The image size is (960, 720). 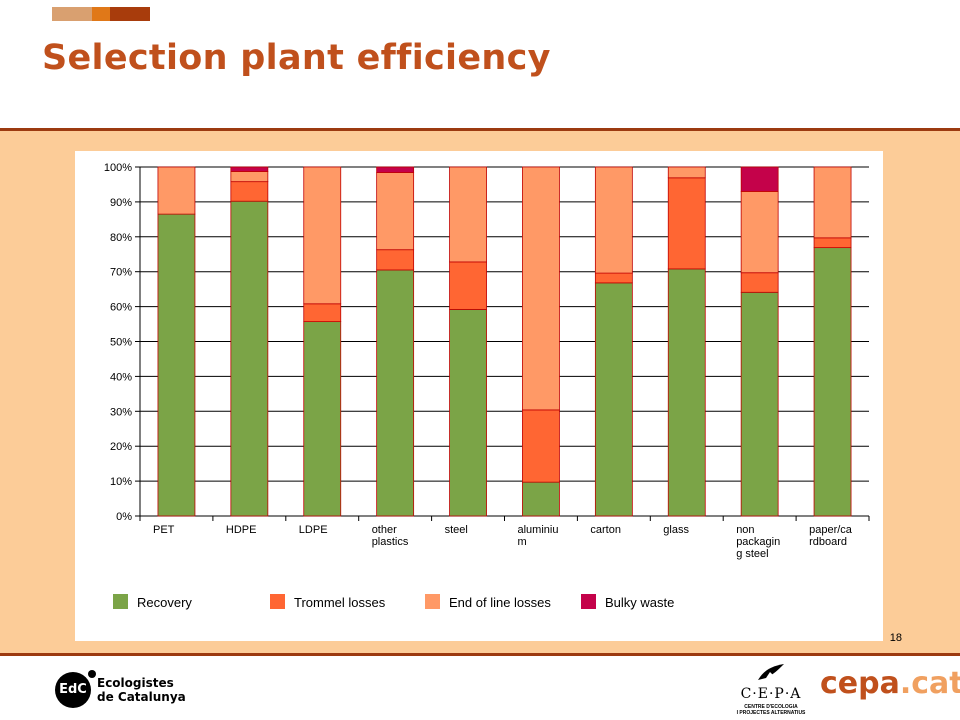 I want to click on y-tick-label: 90%, so click(x=121, y=203).